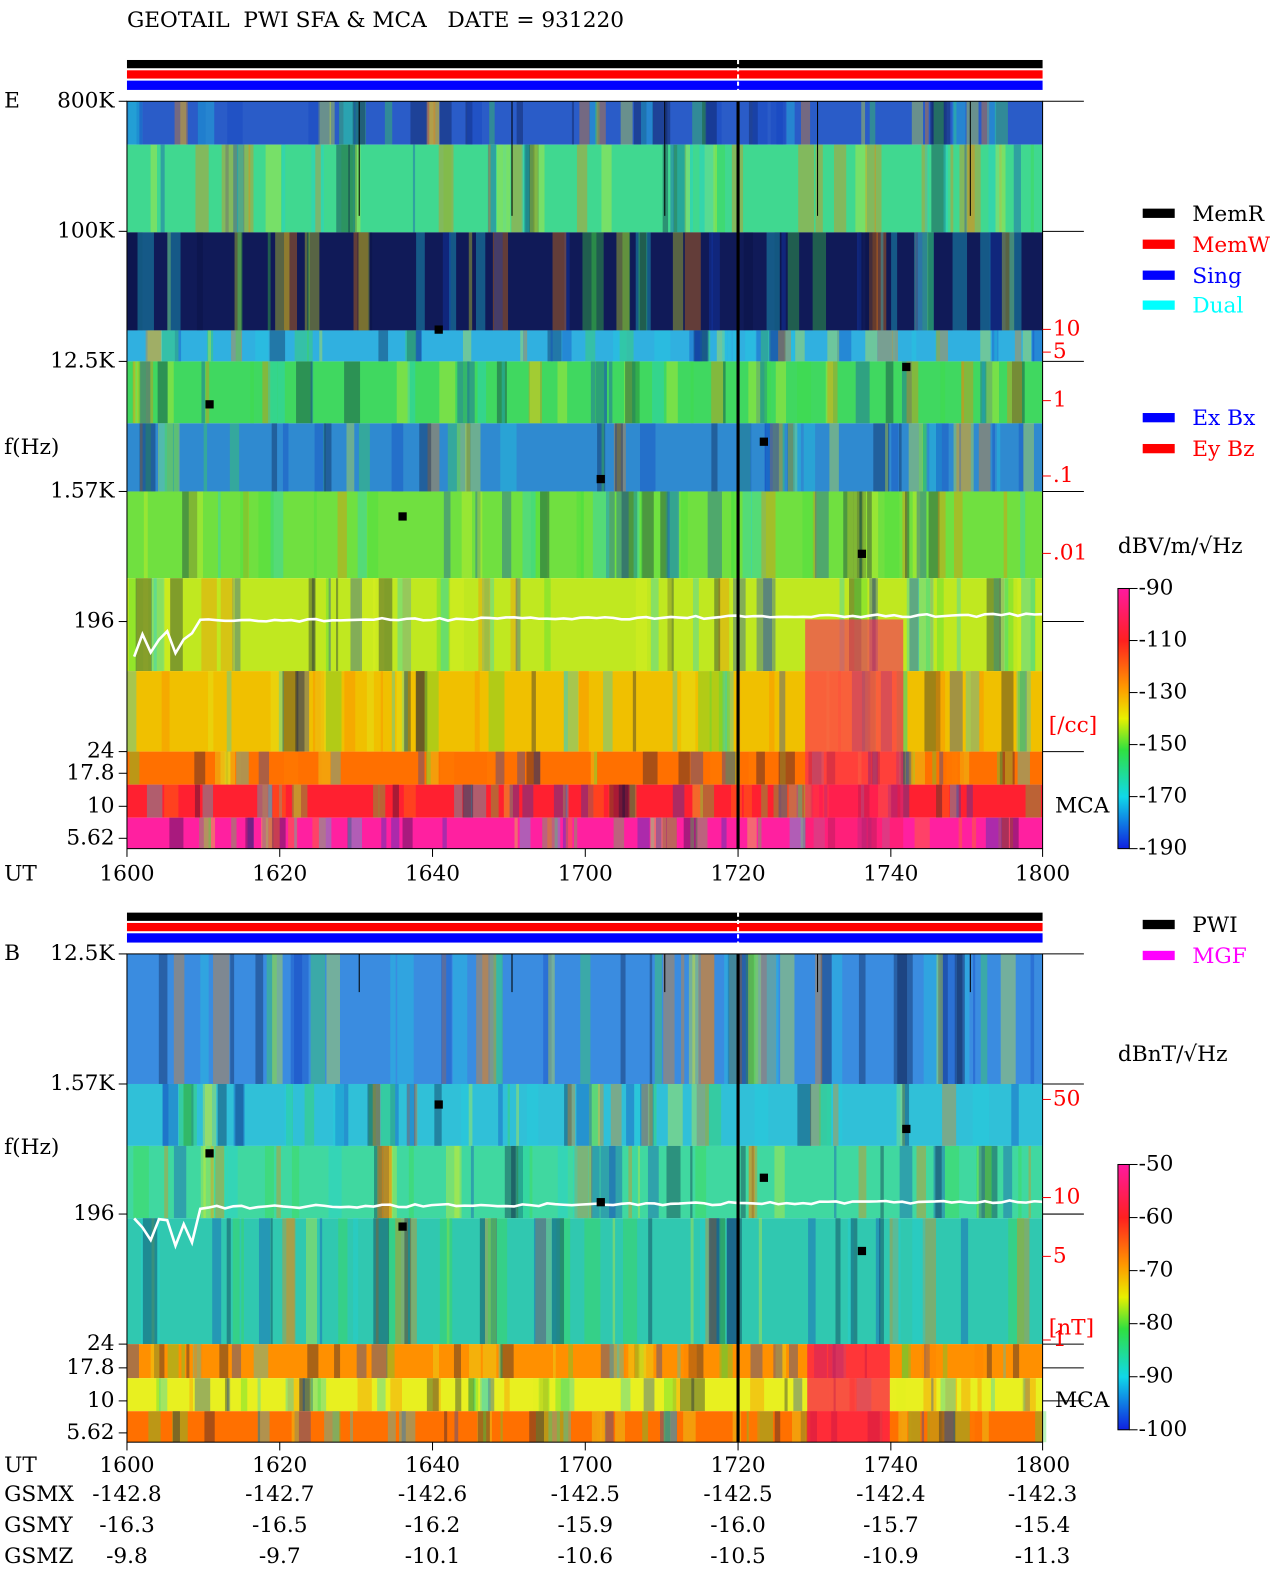 This screenshot has height=1593, width=1280. What do you see at coordinates (432, 1465) in the screenshot?
I see `x-tick-label: 1640` at bounding box center [432, 1465].